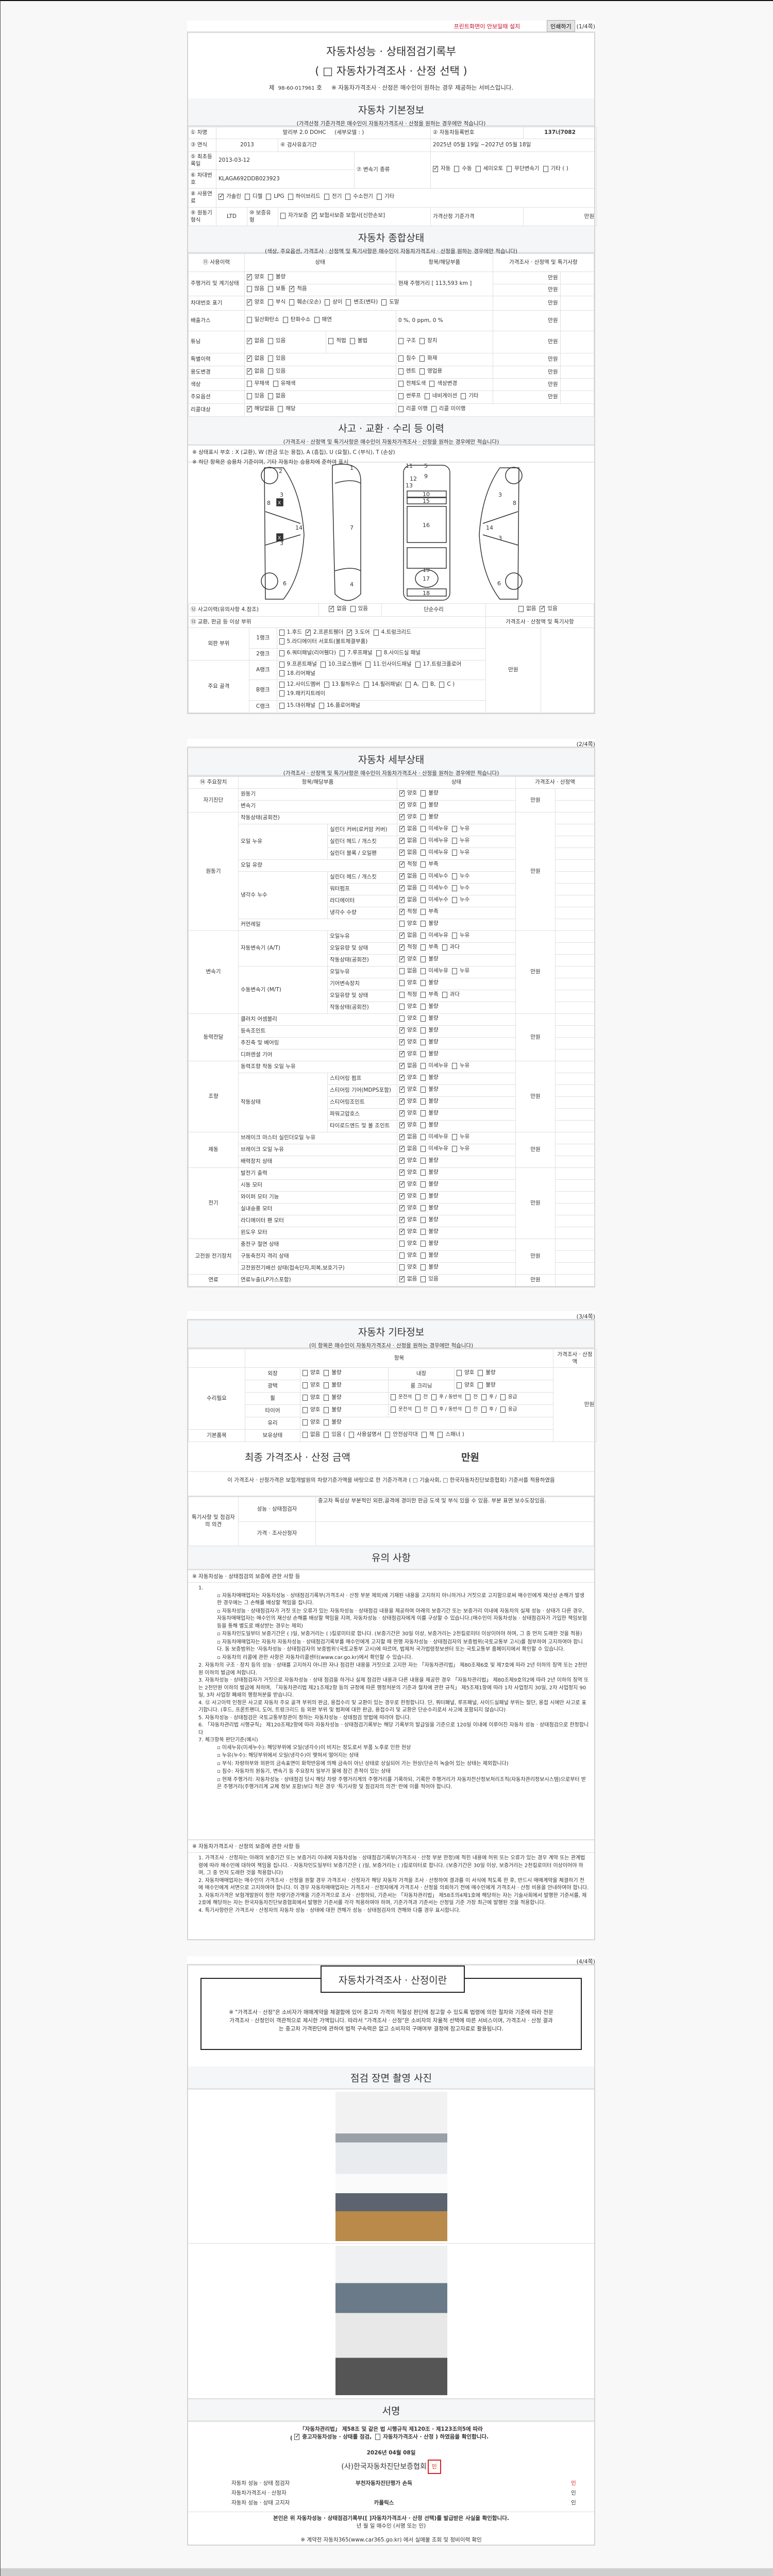 The width and height of the screenshot is (773, 2576). I want to click on checkbox-option: 응급, so click(508, 1409).